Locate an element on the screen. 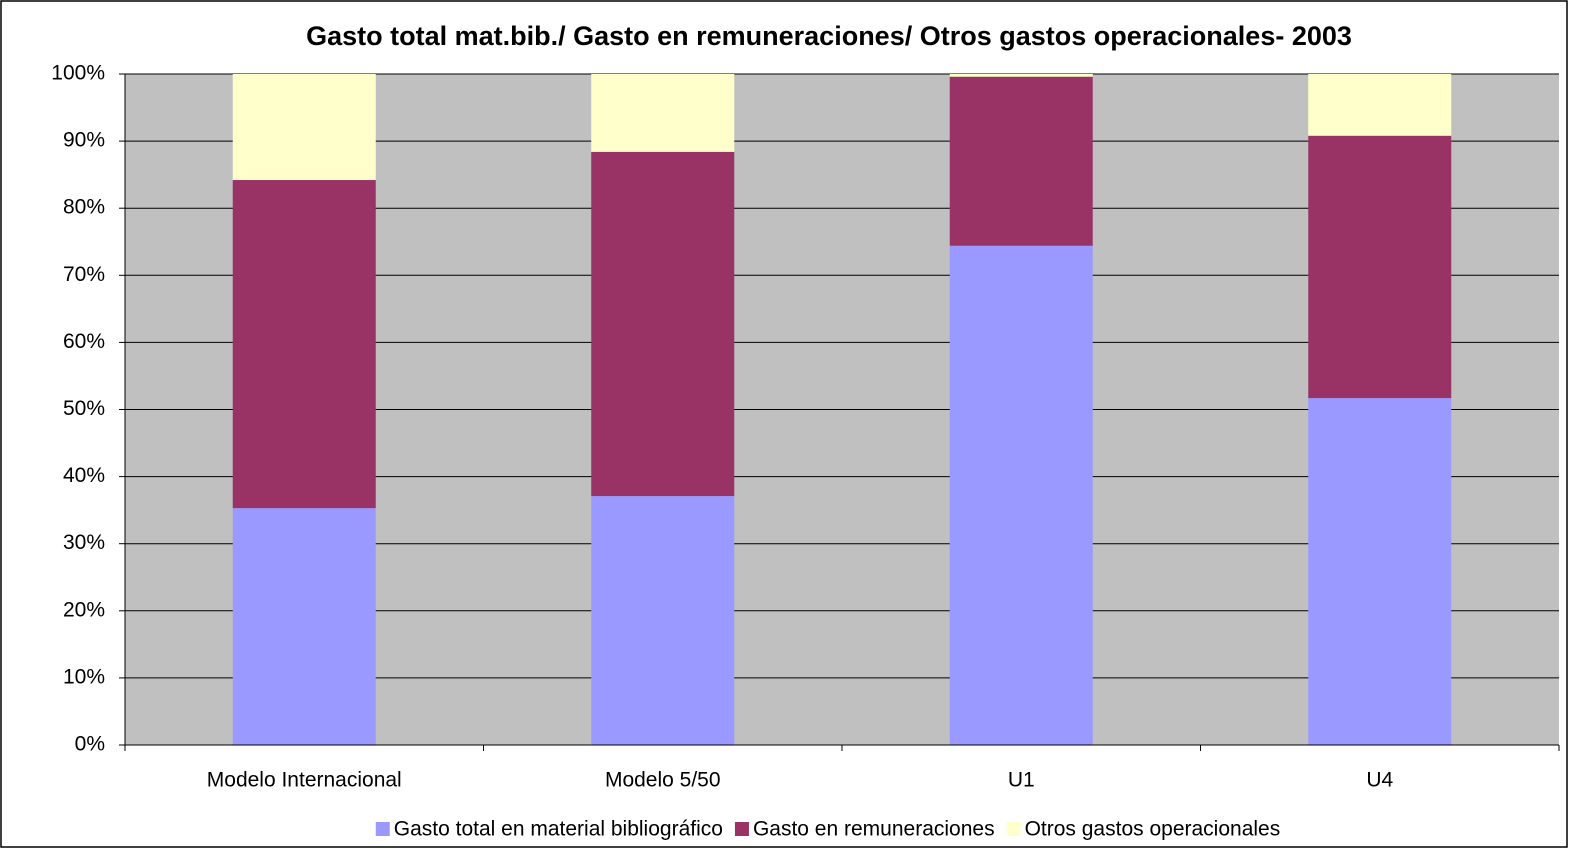  y-tick-label: 50% is located at coordinates (84, 408).